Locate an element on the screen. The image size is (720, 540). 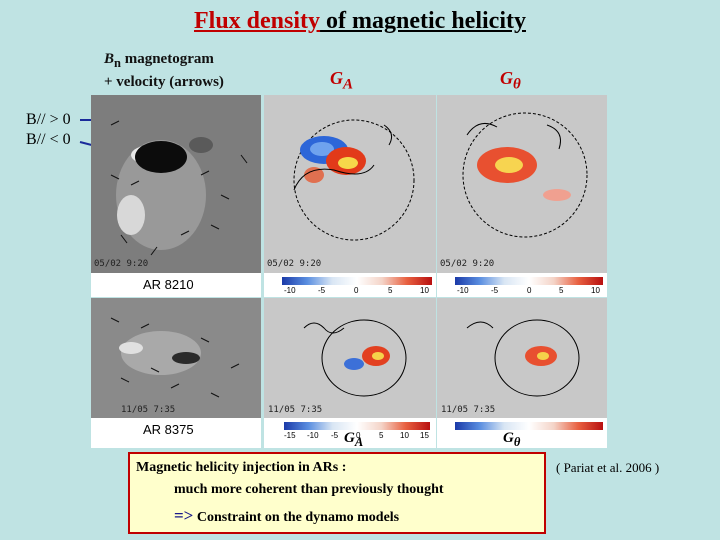
ga-map-ar8210: 05/02 9:20 is located at coordinates (350, 184).